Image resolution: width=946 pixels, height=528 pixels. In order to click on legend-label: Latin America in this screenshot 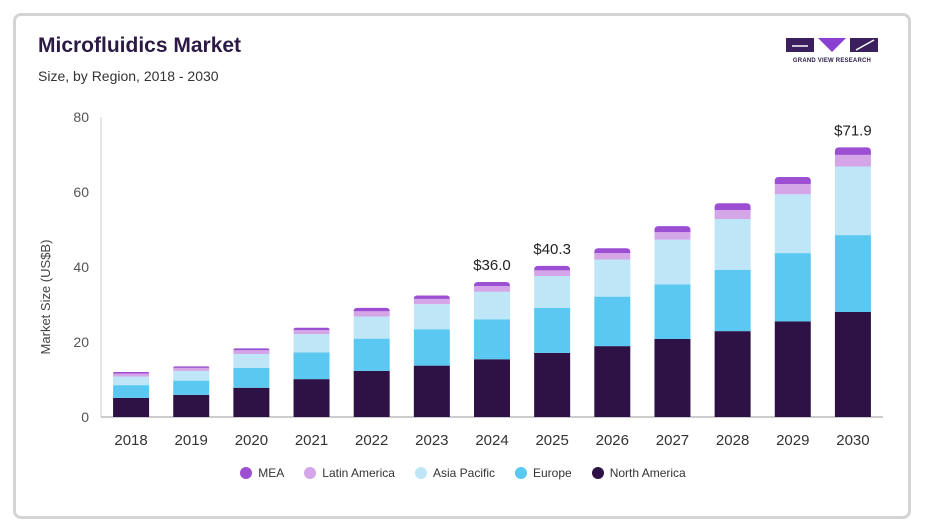, I will do `click(358, 473)`.